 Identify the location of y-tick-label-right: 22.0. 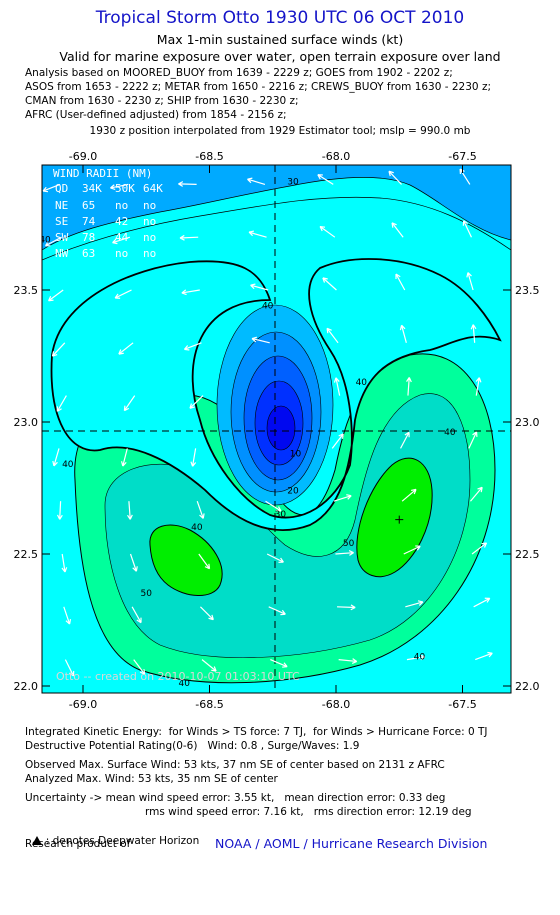
(527, 686).